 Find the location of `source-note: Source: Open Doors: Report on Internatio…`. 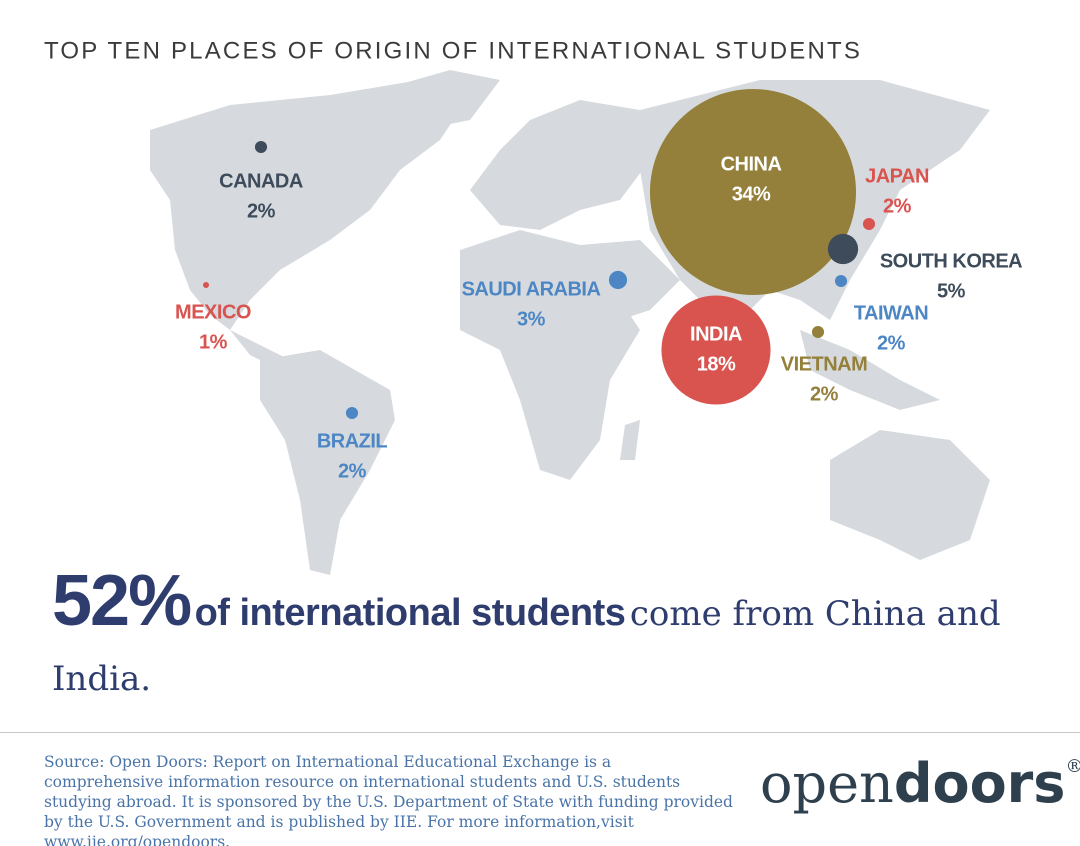

source-note: Source: Open Doors: Report on Internatio… is located at coordinates (388, 799).